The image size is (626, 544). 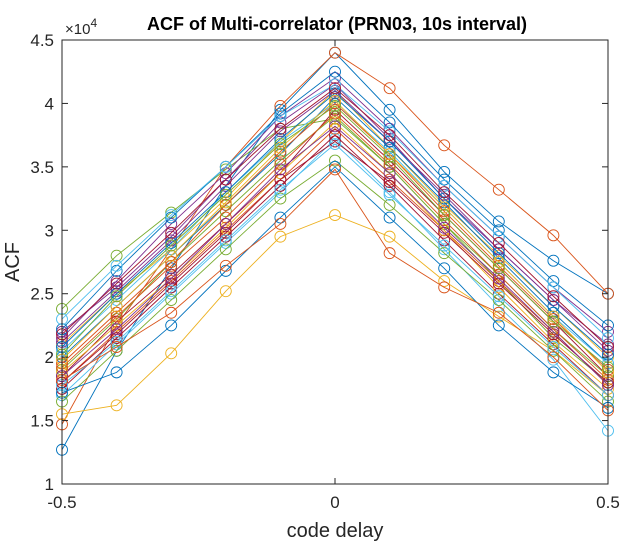 What do you see at coordinates (608, 502) in the screenshot?
I see `x-tick-label: 0.5` at bounding box center [608, 502].